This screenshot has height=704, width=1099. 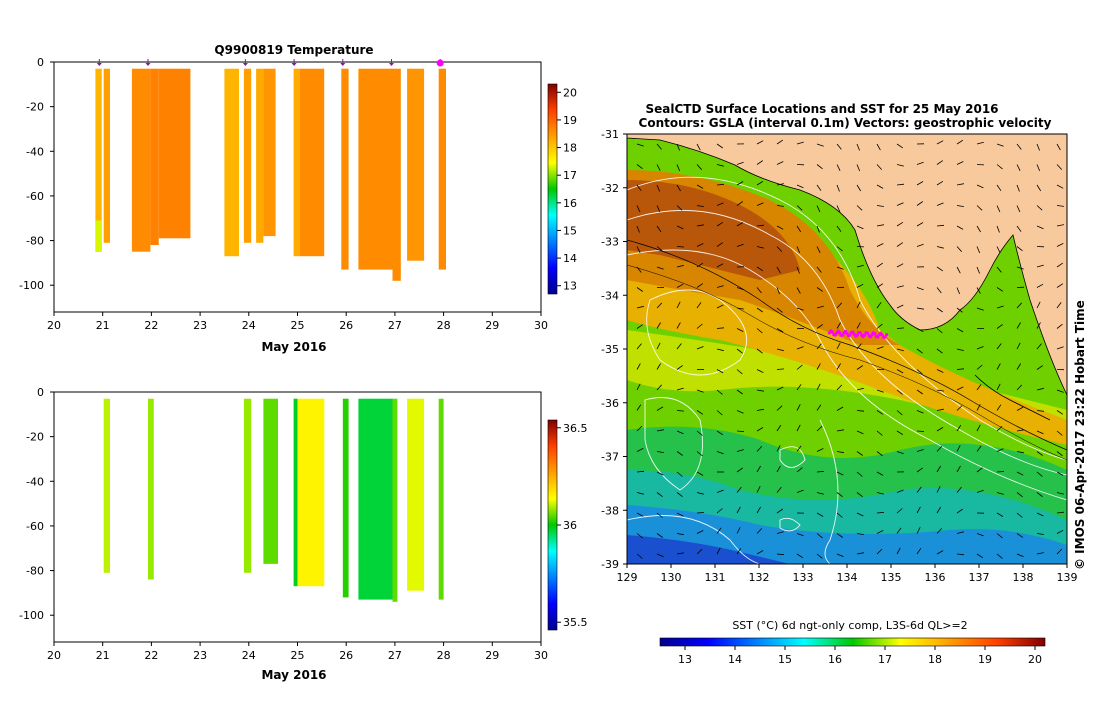 What do you see at coordinates (785, 659) in the screenshot?
I see `map-colorbar-tick-label: 15` at bounding box center [785, 659].